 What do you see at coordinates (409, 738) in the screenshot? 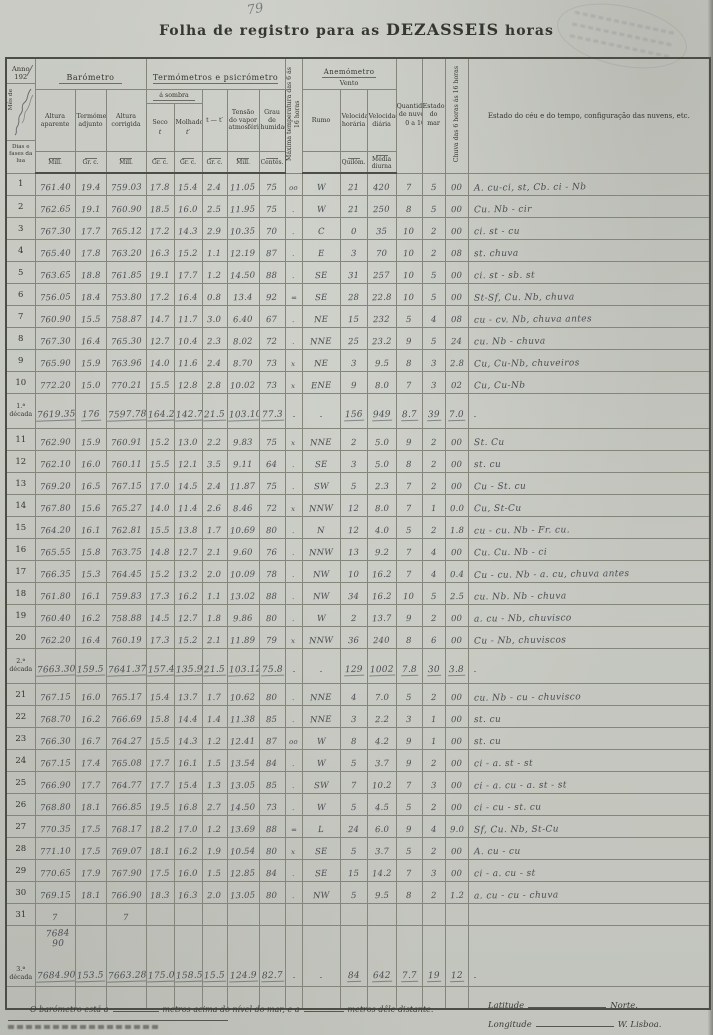
I see `cell-nuvens: 9` at bounding box center [409, 738].